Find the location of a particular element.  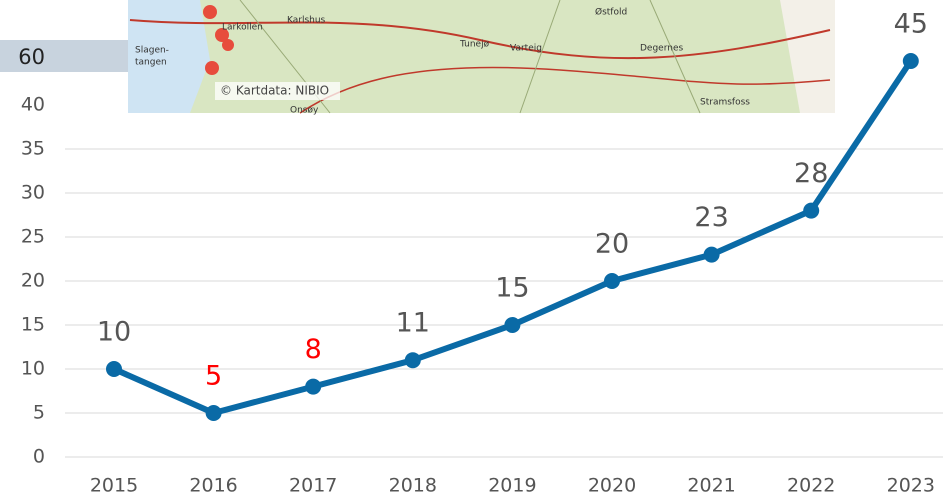

map-place: Larkollen is located at coordinates (242, 28).